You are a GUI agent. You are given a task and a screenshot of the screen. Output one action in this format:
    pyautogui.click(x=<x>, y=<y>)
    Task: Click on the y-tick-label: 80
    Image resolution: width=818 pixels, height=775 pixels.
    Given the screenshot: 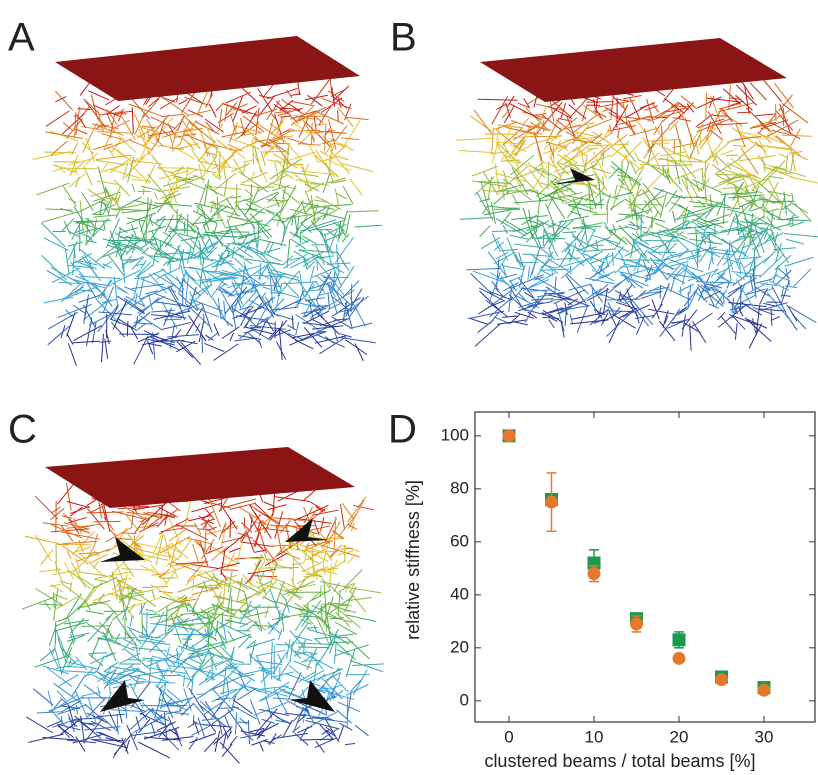 What is the action you would take?
    pyautogui.click(x=459, y=487)
    